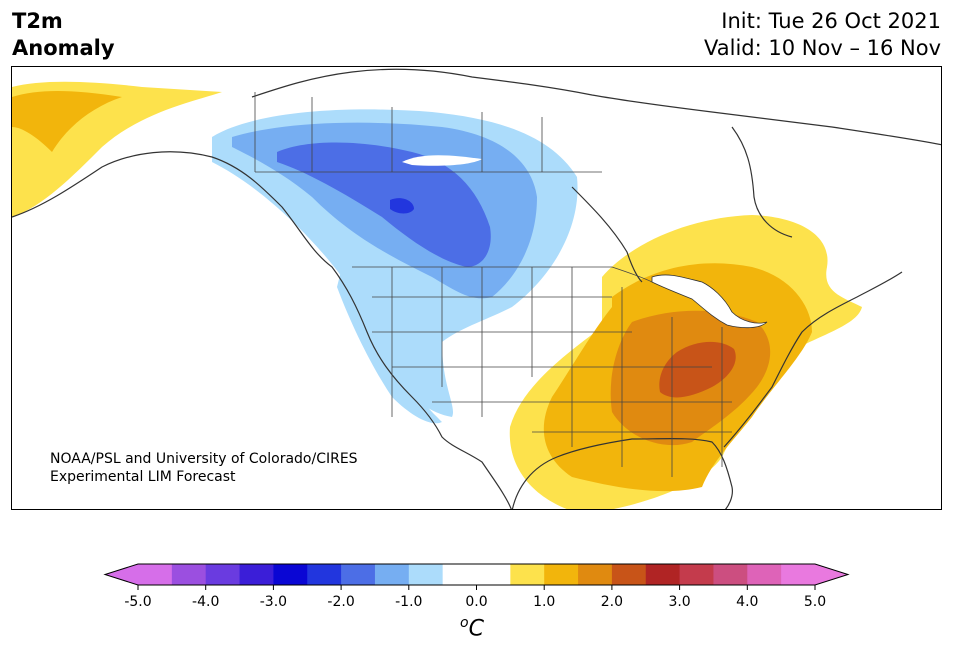 The image size is (953, 655). Describe the element at coordinates (831, 574) in the screenshot. I see `colorbar-over-arrow` at that location.